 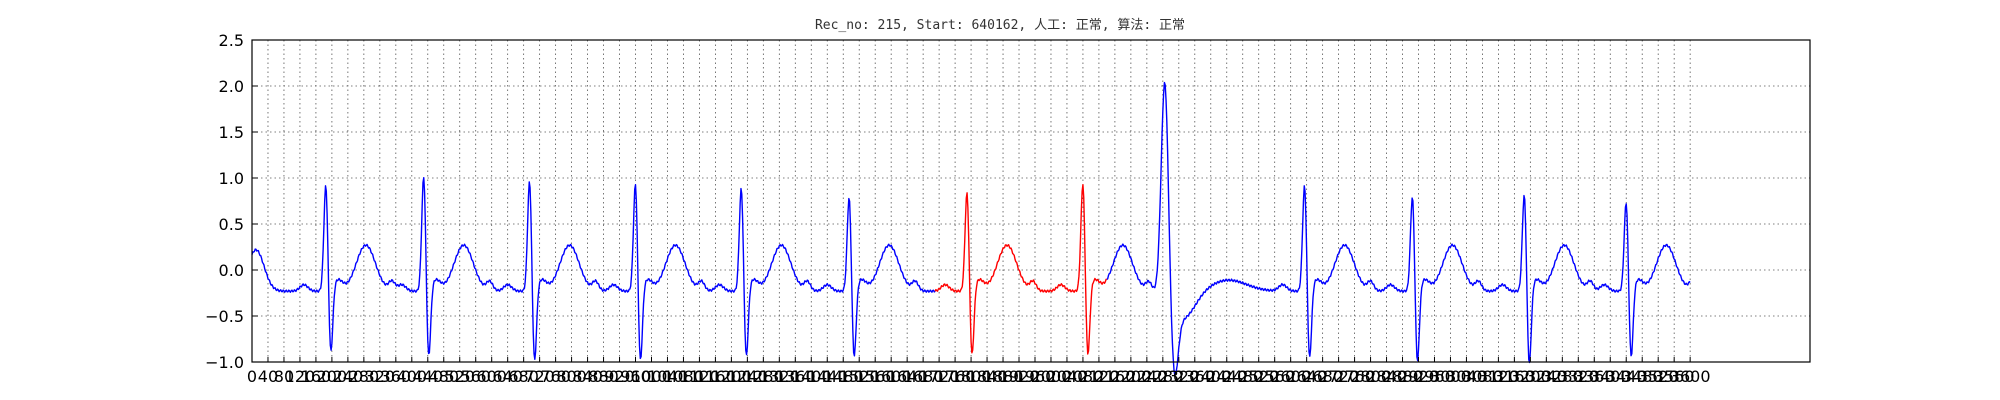 What do you see at coordinates (231, 40) in the screenshot?
I see `y-tick-label: 2.5` at bounding box center [231, 40].